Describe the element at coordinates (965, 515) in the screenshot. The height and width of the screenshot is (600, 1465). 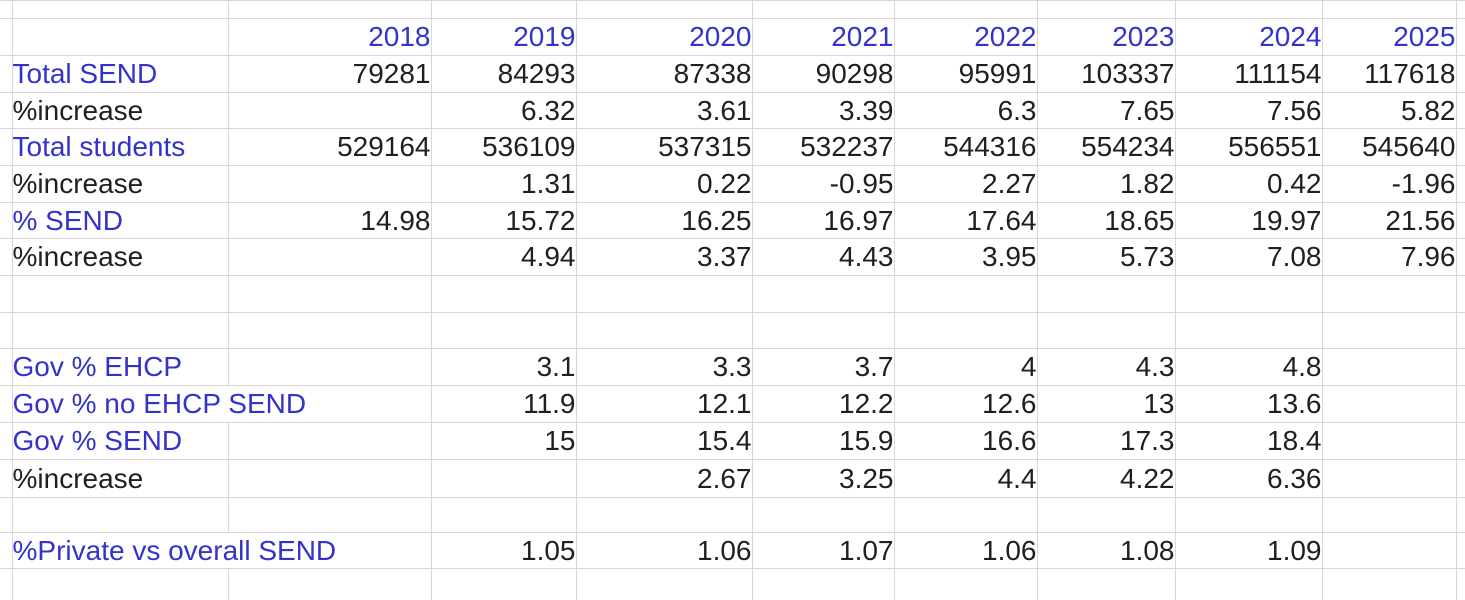
I see `cell-r14-2022` at that location.